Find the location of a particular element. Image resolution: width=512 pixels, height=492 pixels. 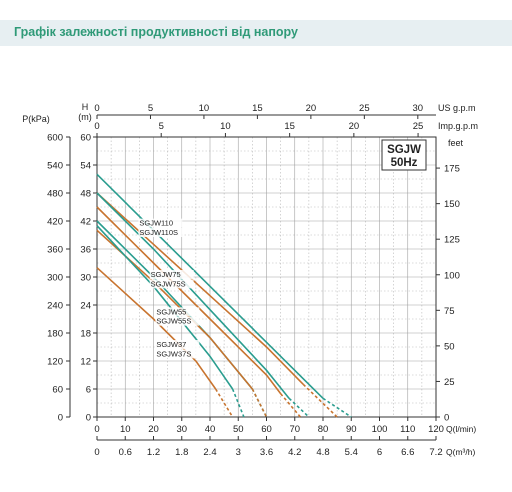

x-tick-label: 60 is located at coordinates (266, 429).